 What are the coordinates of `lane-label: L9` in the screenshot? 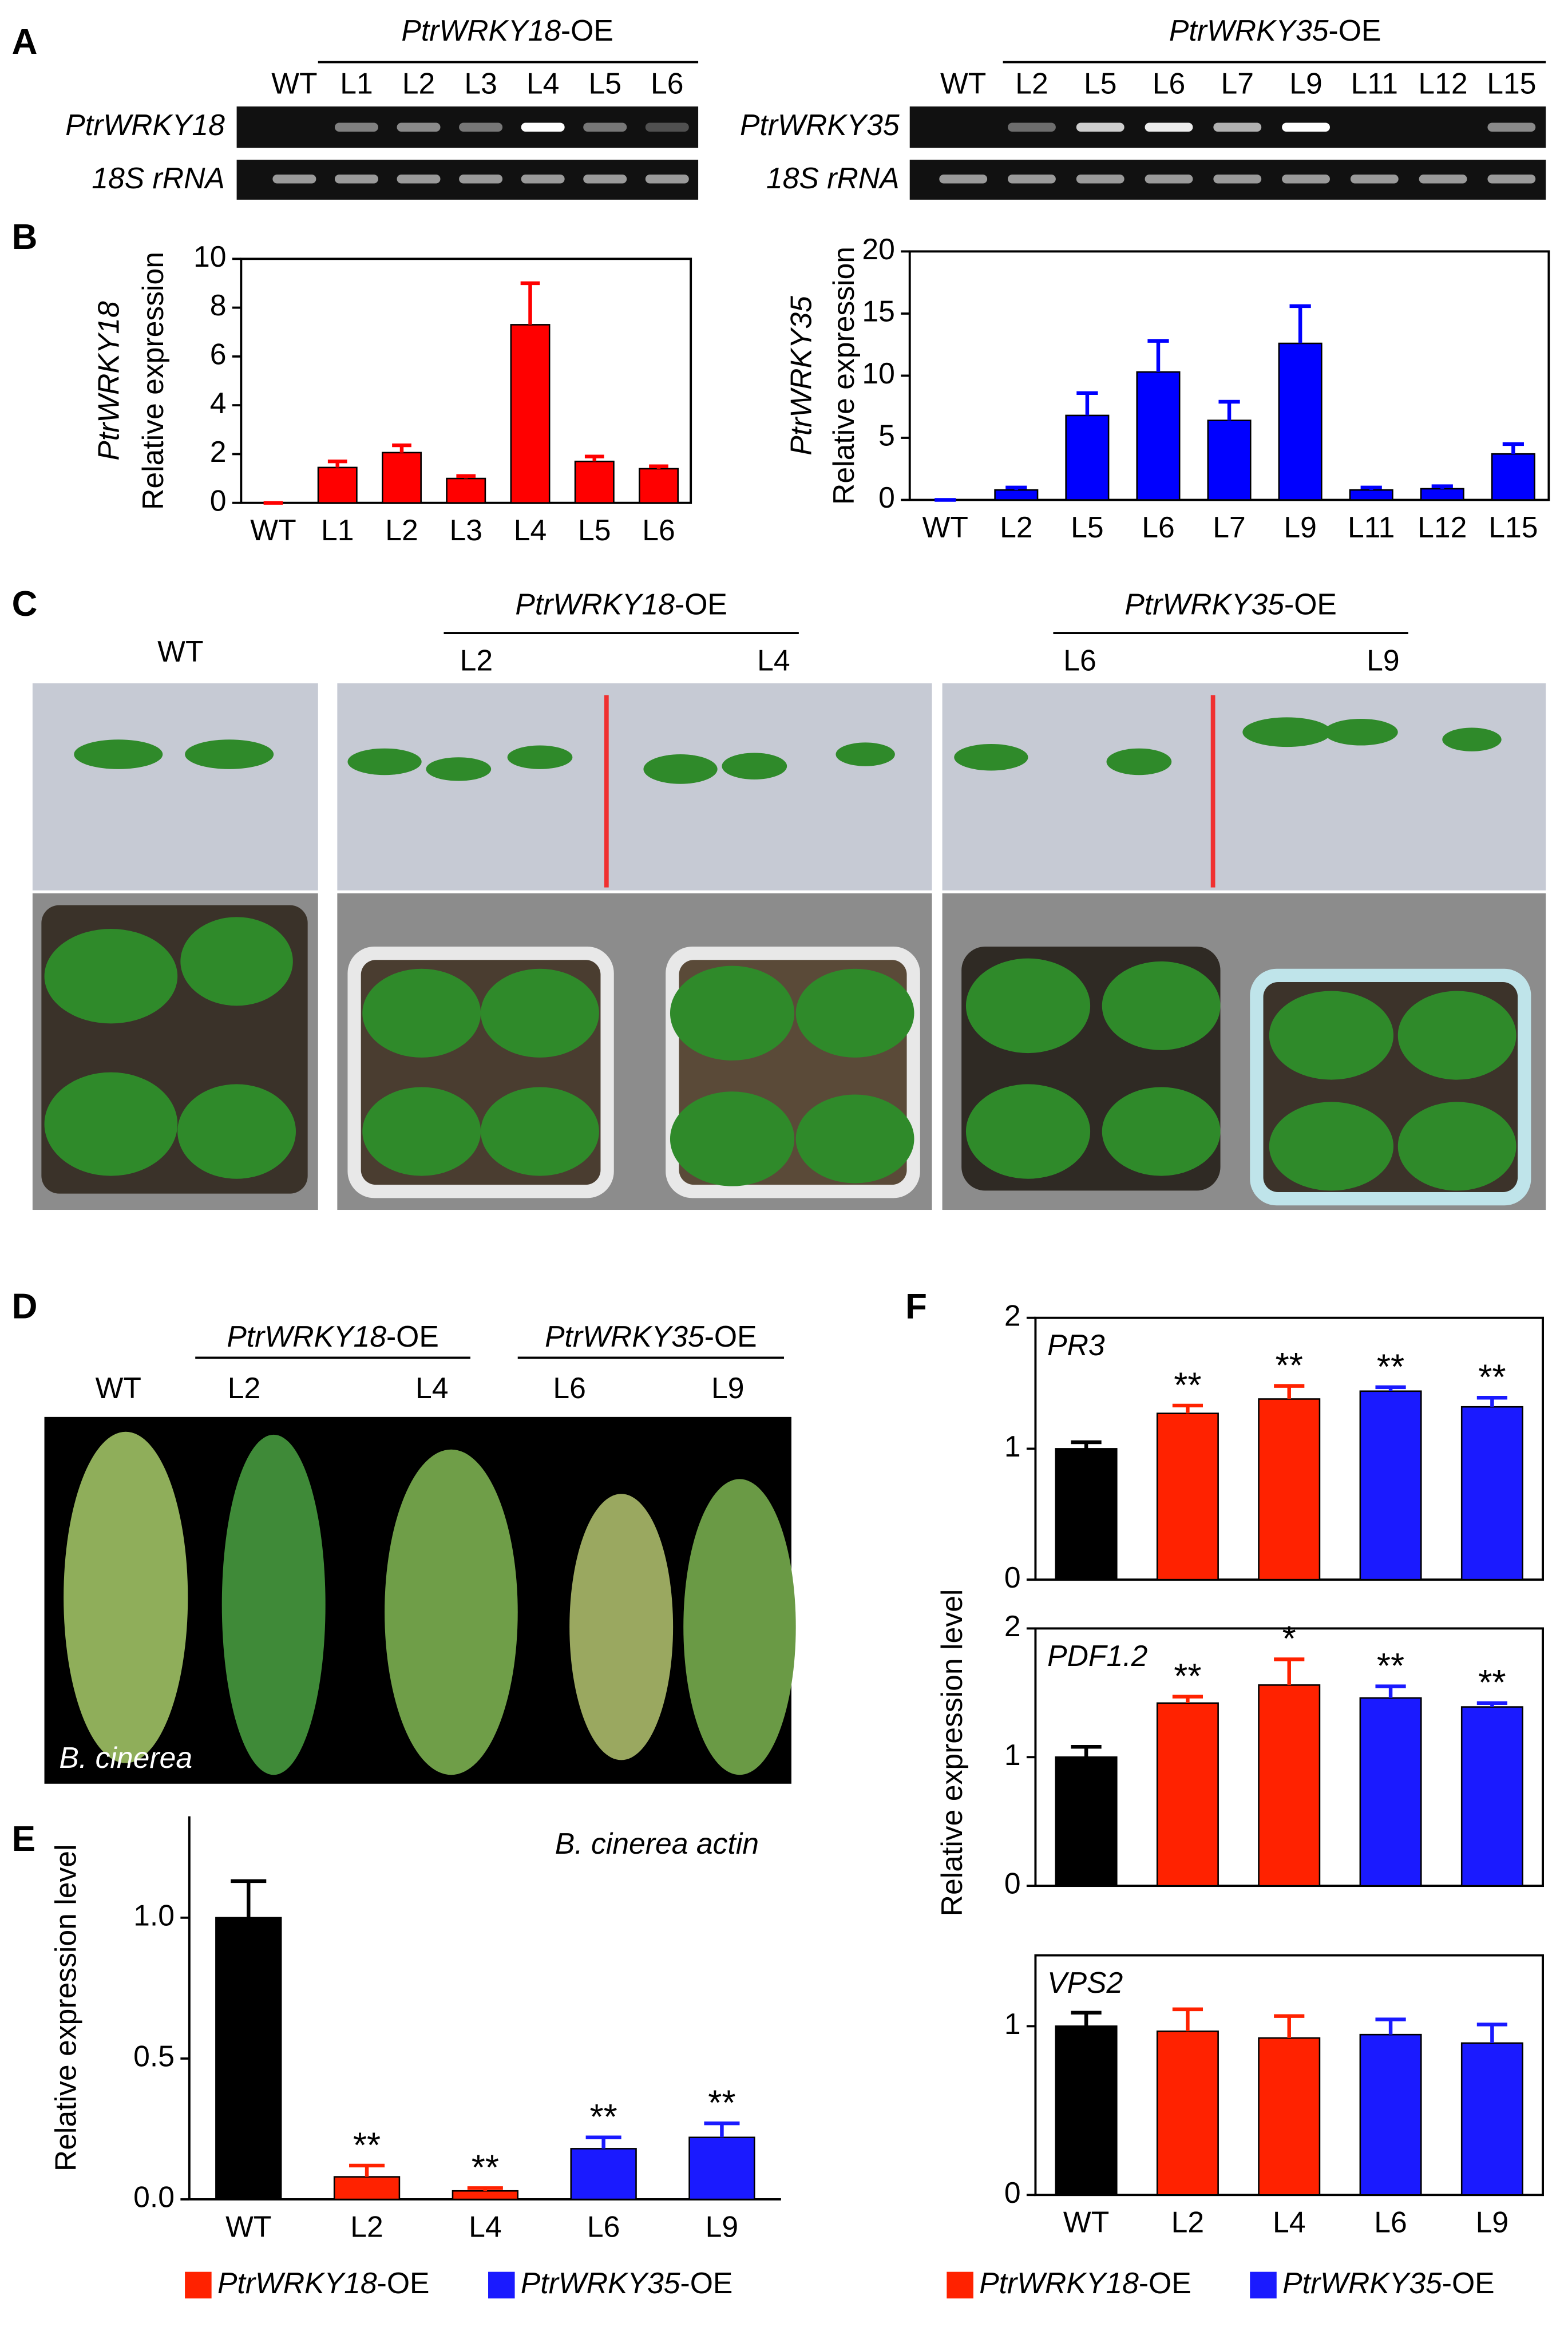 It's located at (1305, 83).